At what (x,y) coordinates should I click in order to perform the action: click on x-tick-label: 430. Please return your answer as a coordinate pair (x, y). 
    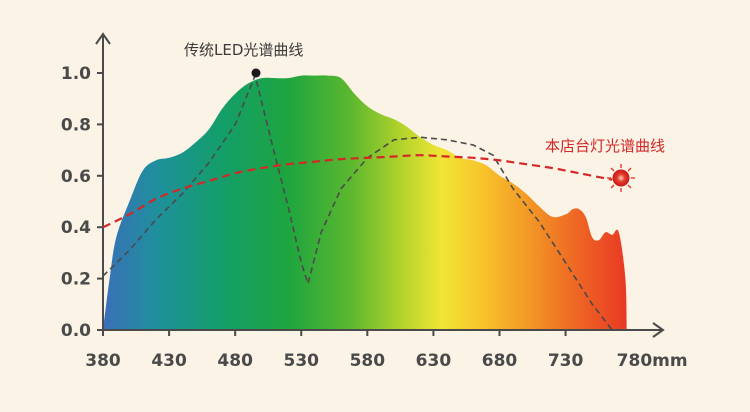
    Looking at the image, I should click on (169, 361).